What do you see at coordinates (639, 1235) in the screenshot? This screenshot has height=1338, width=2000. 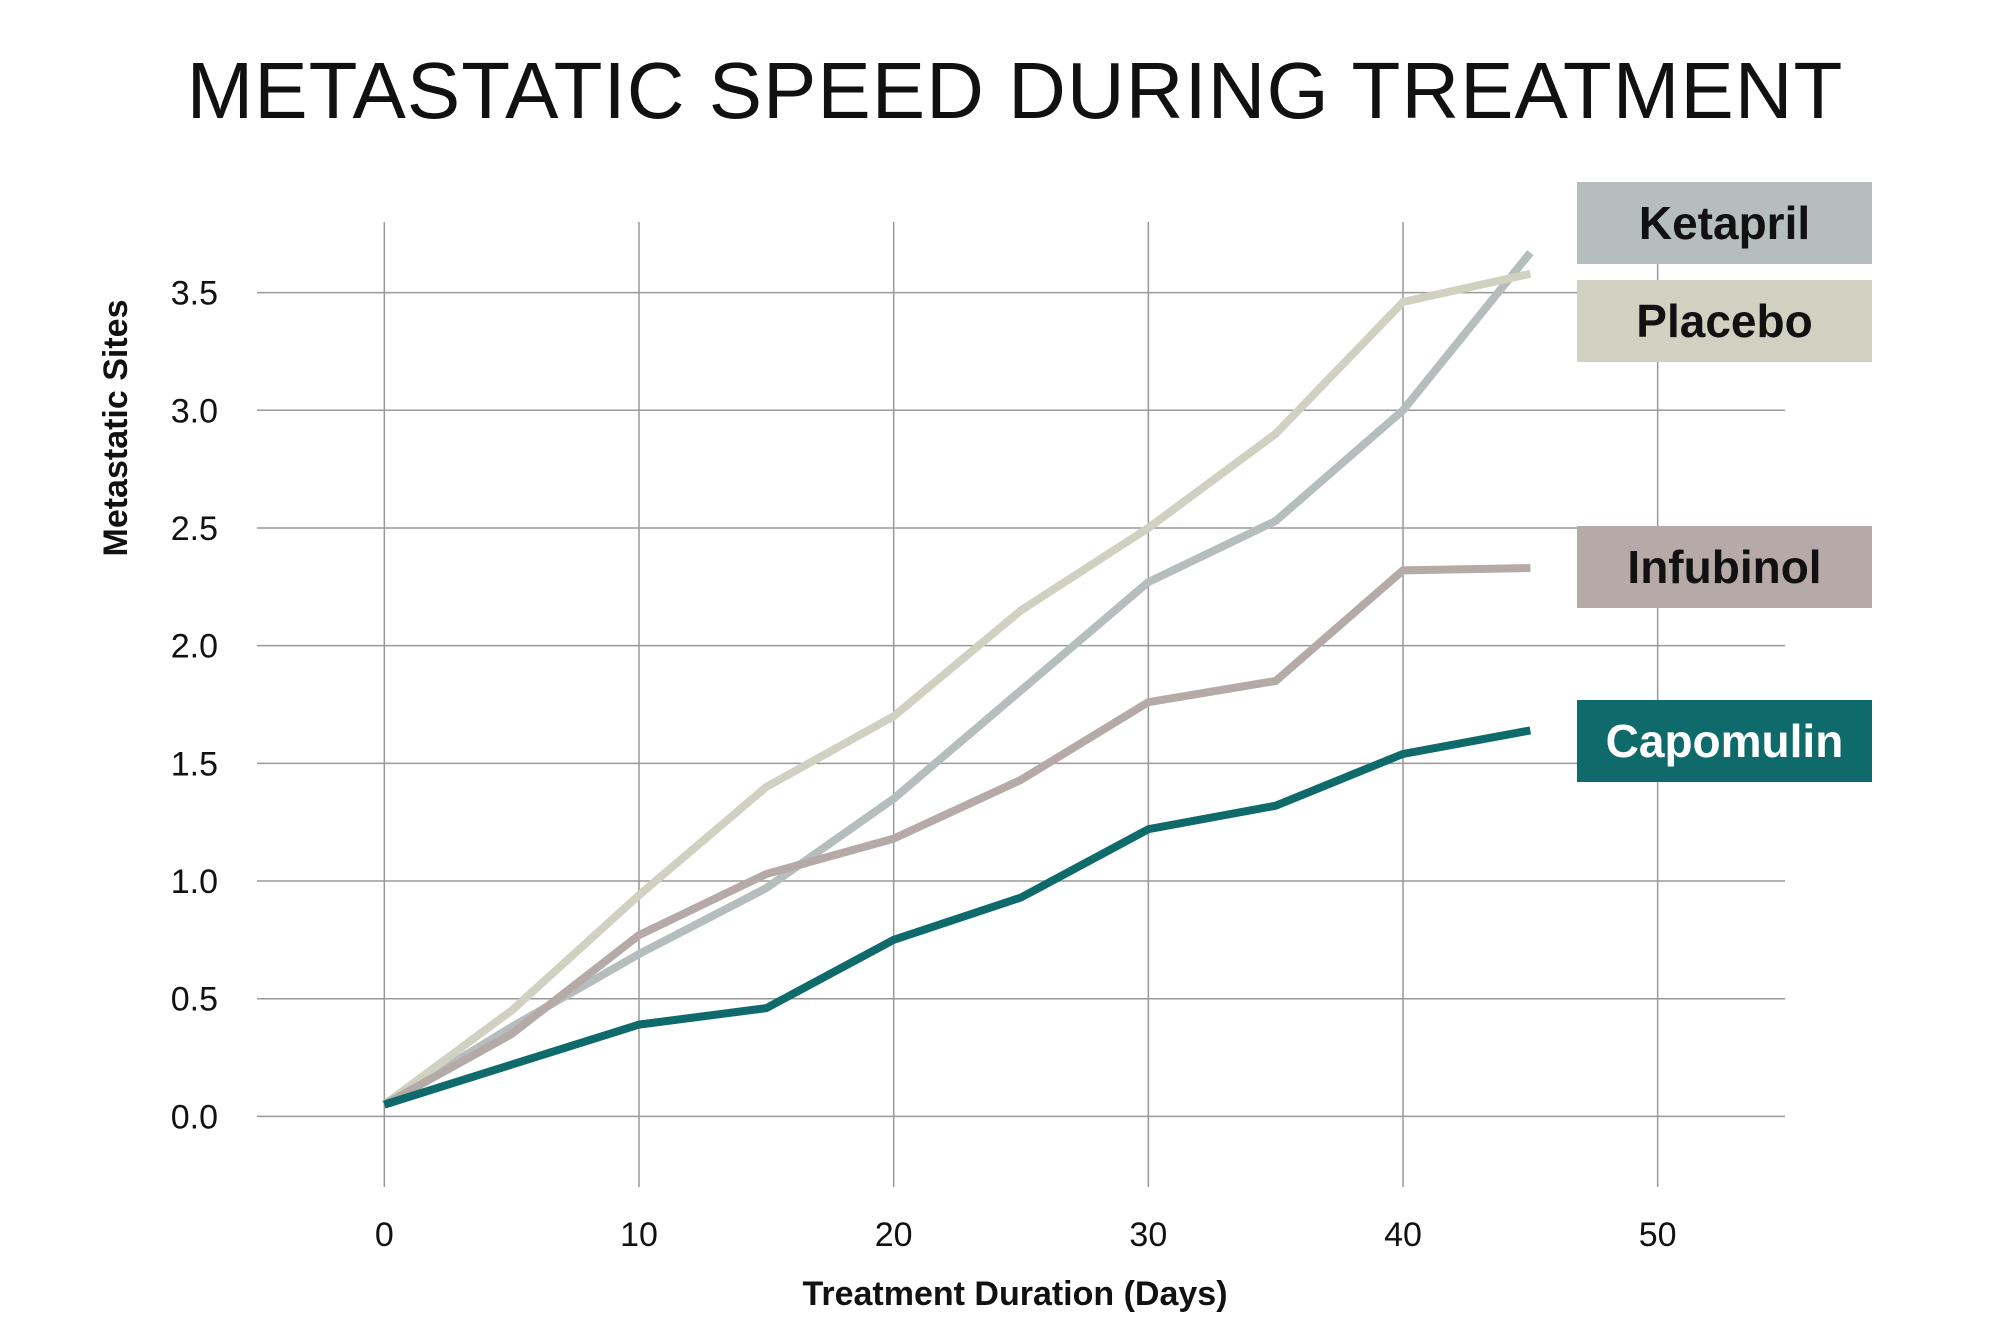 I see `x-tick-label: 10` at bounding box center [639, 1235].